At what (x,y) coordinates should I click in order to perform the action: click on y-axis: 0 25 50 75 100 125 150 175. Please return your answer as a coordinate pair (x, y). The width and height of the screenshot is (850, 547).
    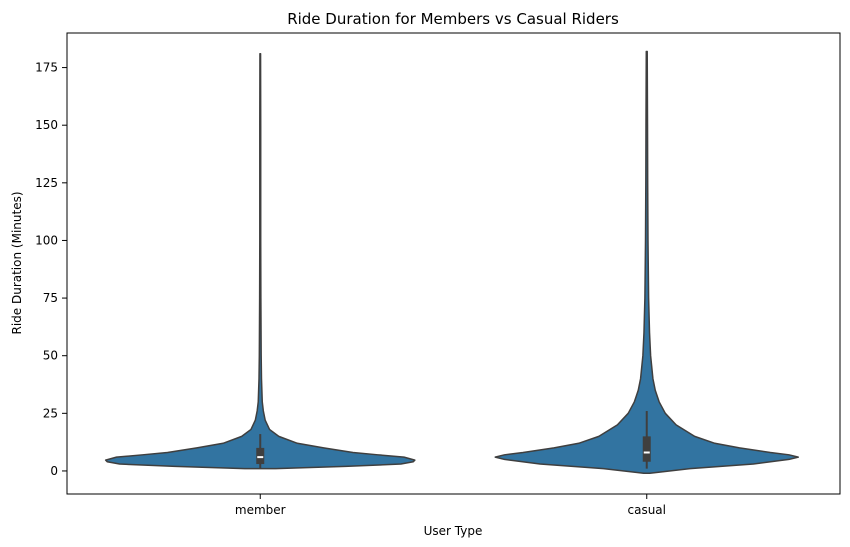
    Looking at the image, I should click on (51, 269).